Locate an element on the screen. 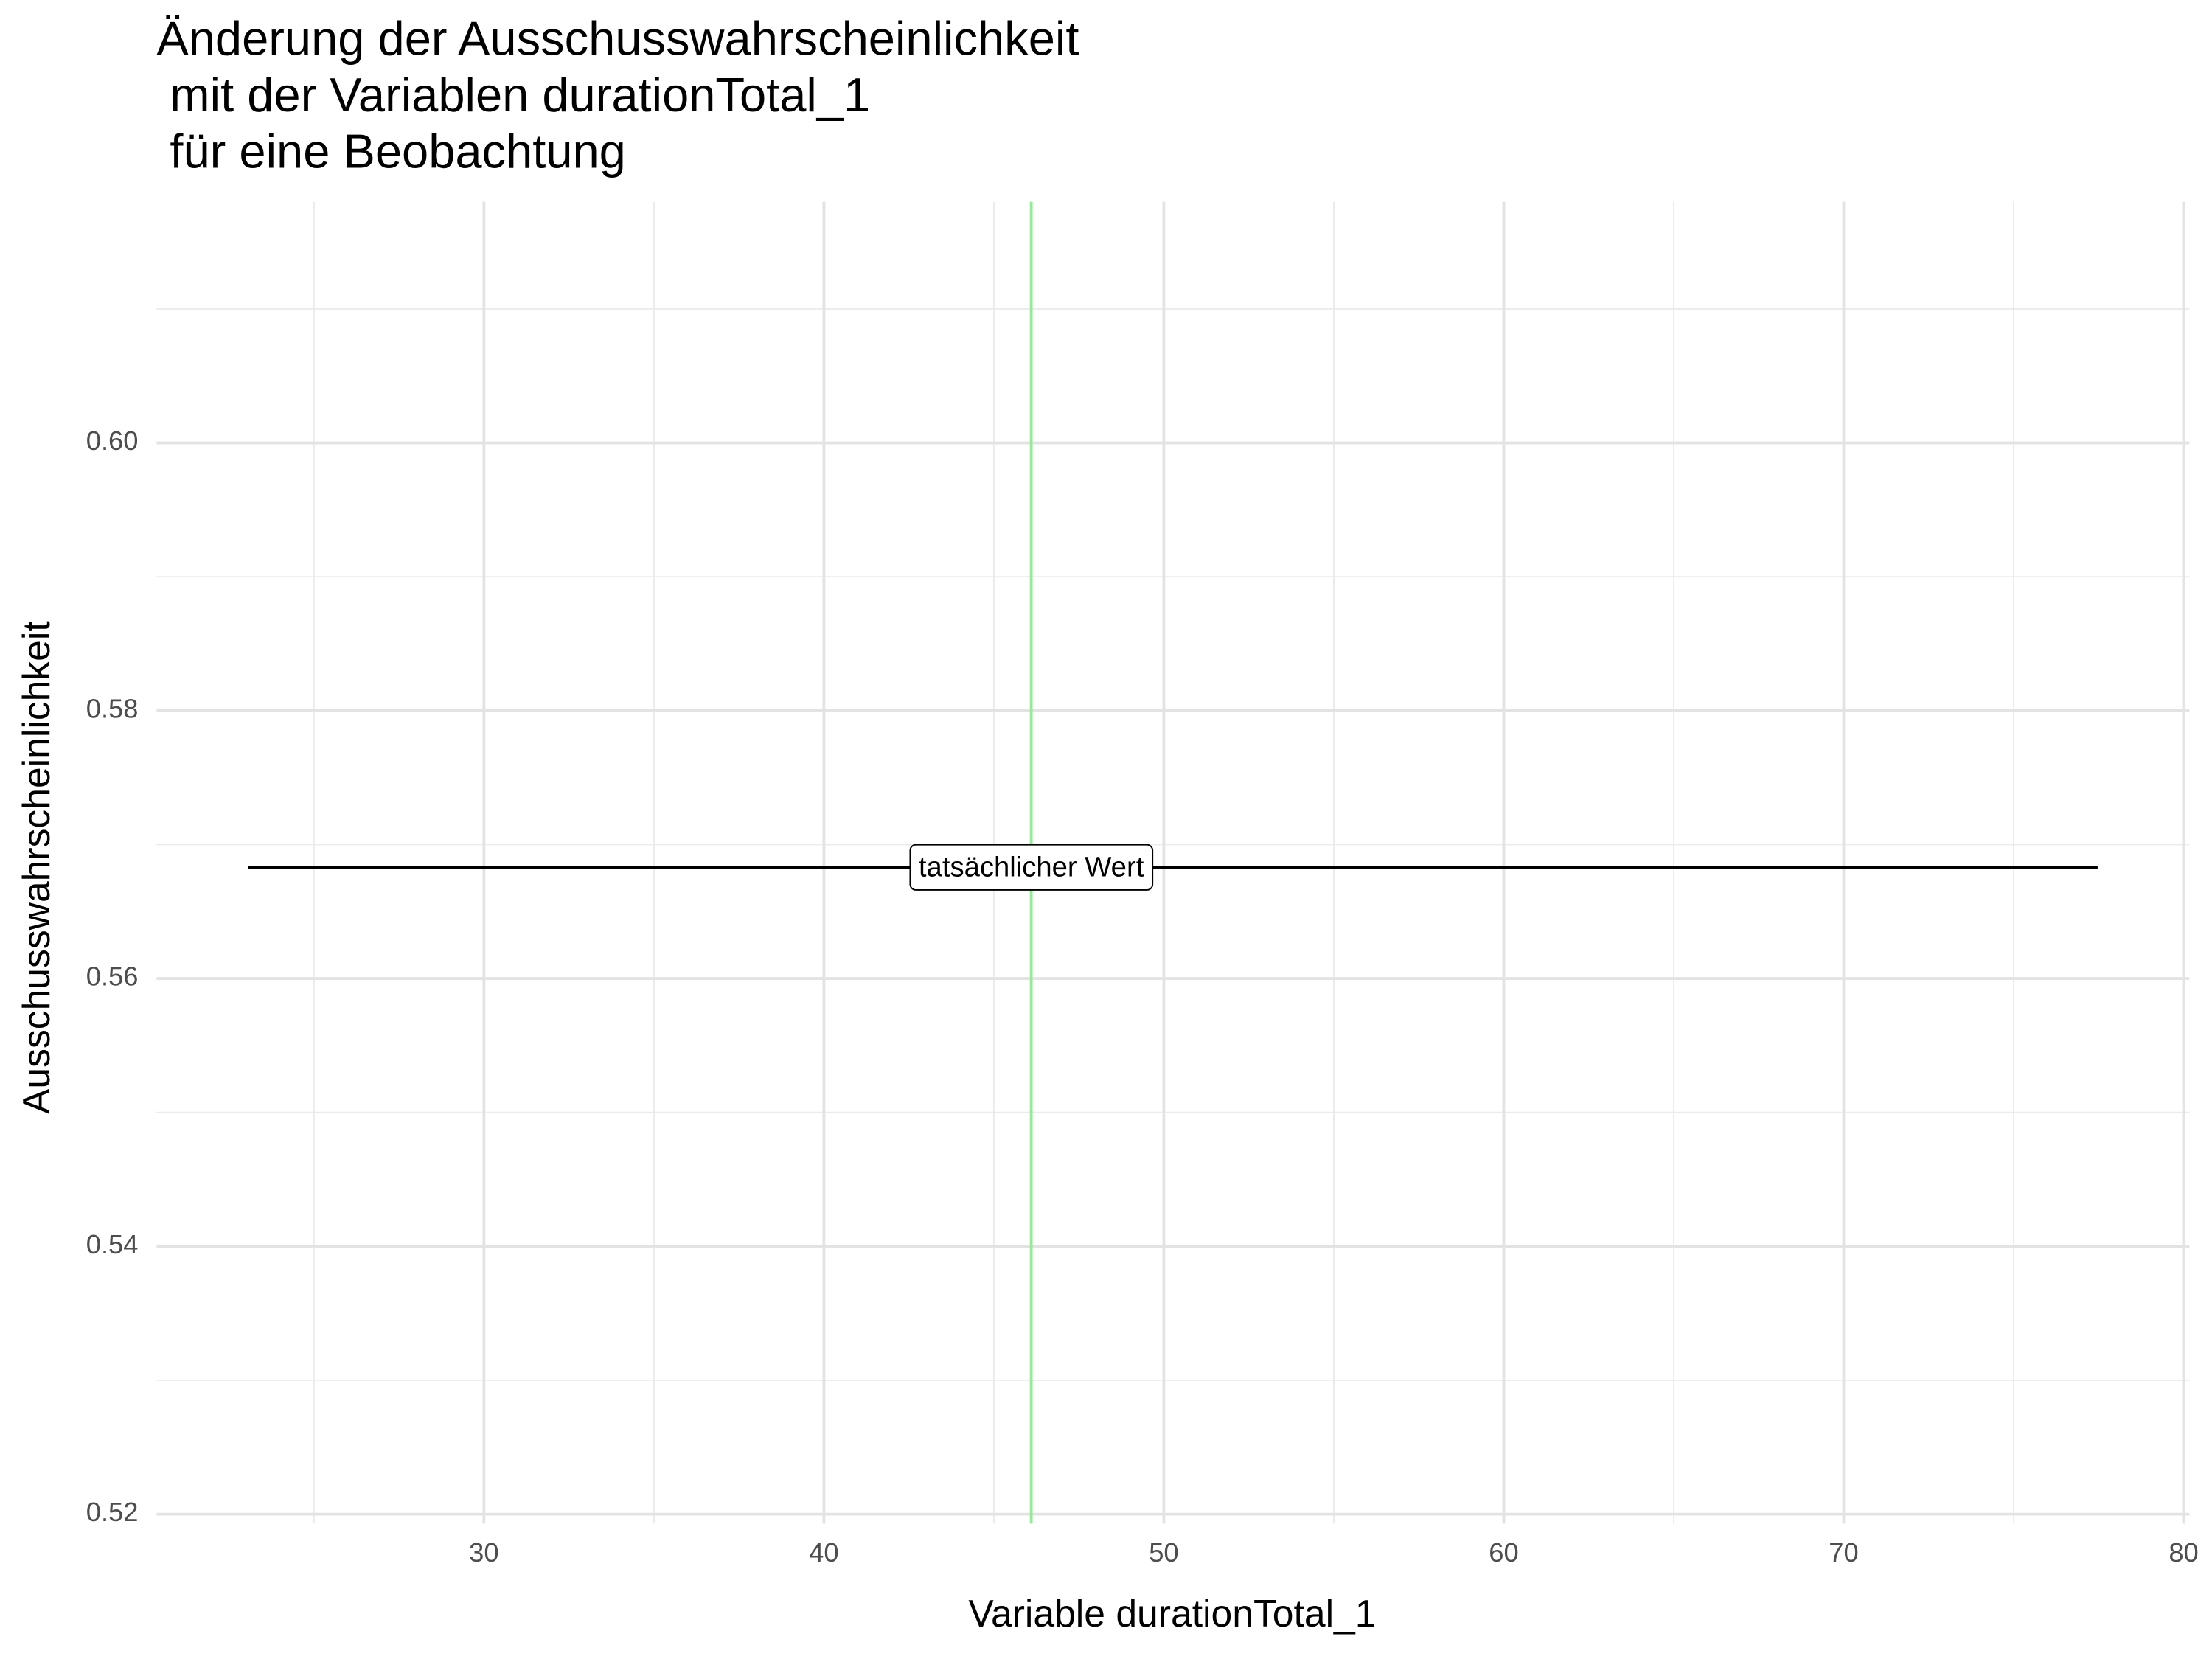 The width and height of the screenshot is (2212, 1659). chart-title: Änderung der Ausschusswahrscheinlichkeit is located at coordinates (617, 39).